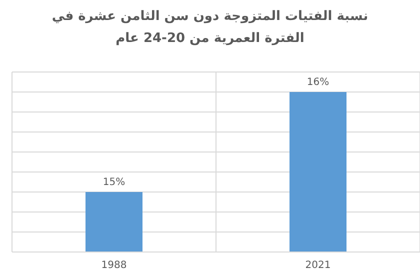 Image resolution: width=420 pixels, height=280 pixels. What do you see at coordinates (114, 182) in the screenshot?
I see `data-label: 15%` at bounding box center [114, 182].